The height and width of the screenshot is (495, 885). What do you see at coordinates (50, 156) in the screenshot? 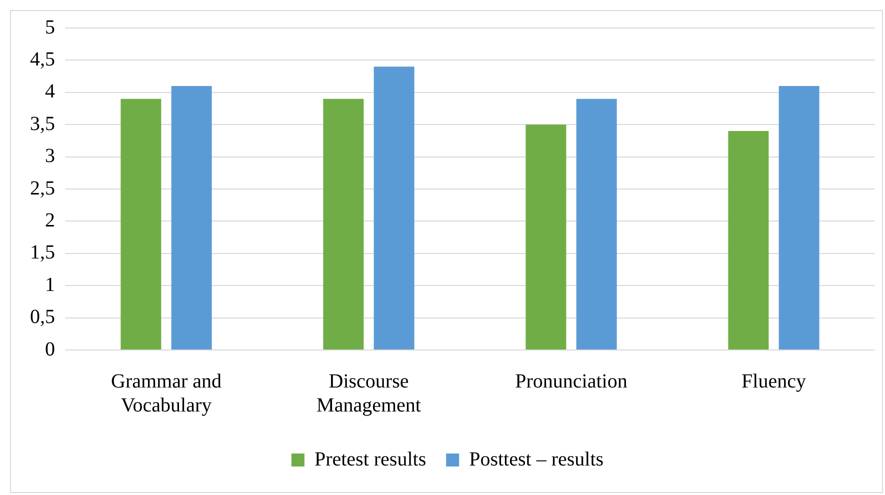
I see `y-tick-label: 3` at bounding box center [50, 156].